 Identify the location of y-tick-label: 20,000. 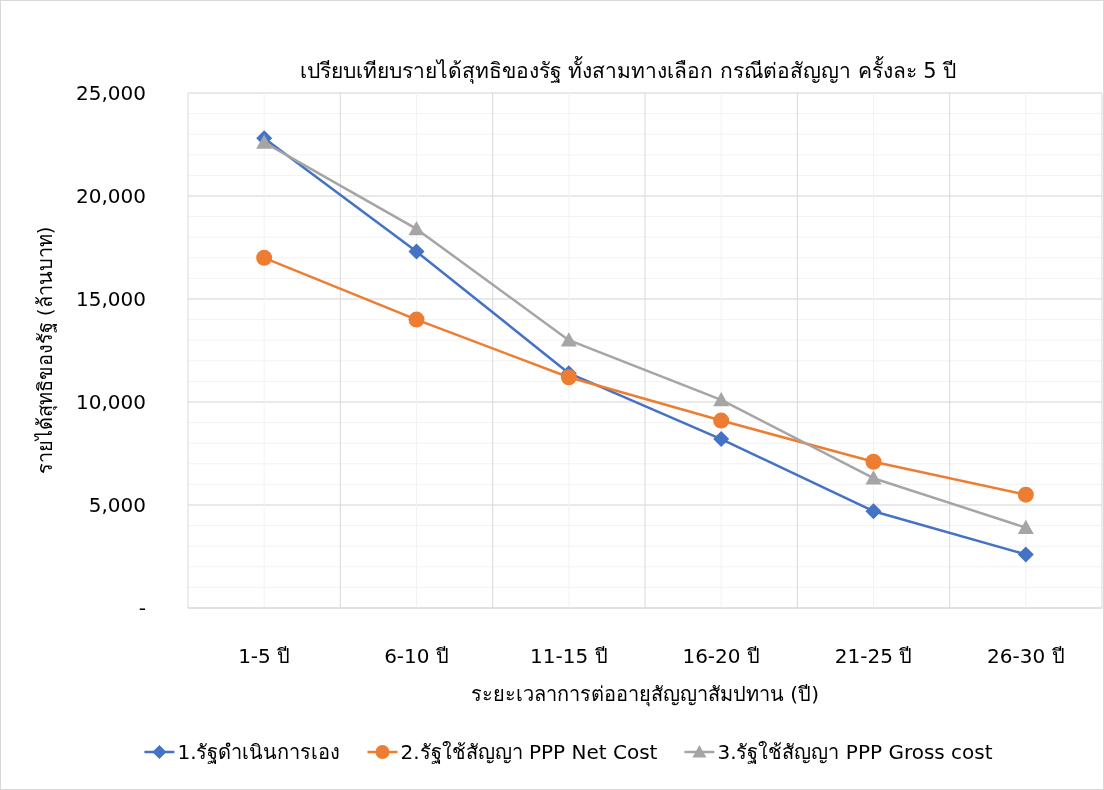
(111, 196).